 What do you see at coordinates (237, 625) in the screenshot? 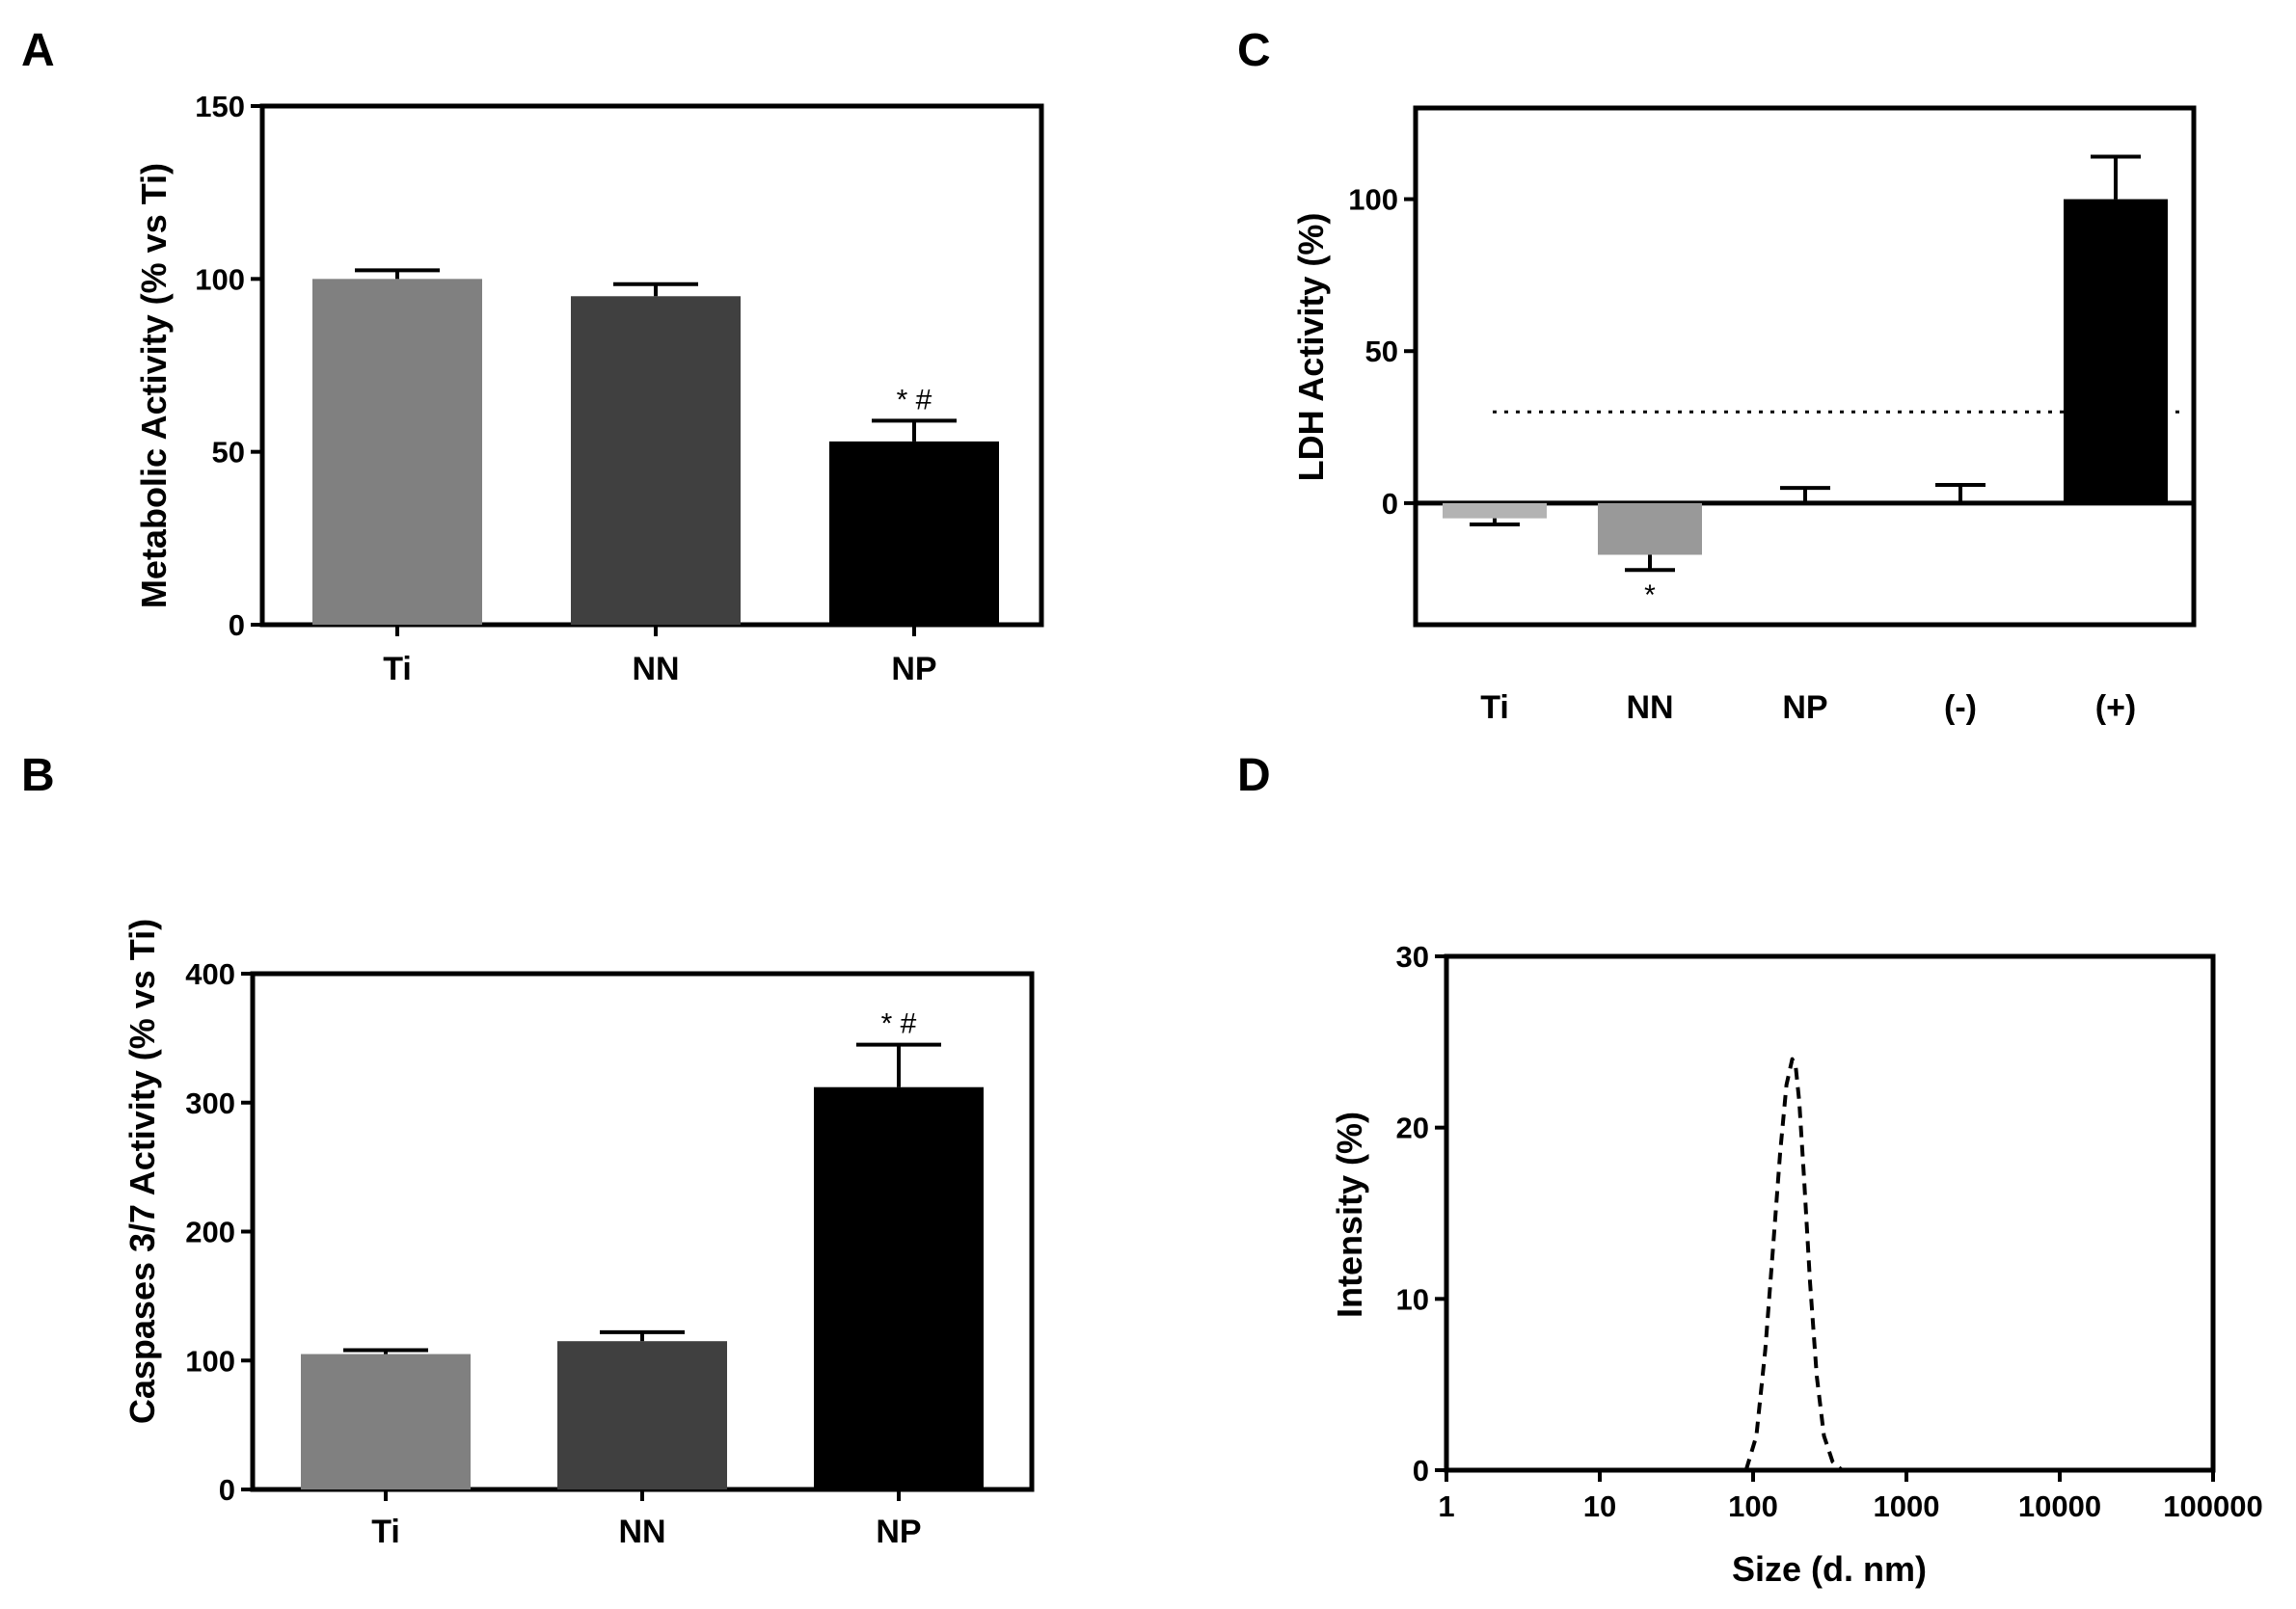
I see `panel-a-ytick-label: 0` at bounding box center [237, 625].